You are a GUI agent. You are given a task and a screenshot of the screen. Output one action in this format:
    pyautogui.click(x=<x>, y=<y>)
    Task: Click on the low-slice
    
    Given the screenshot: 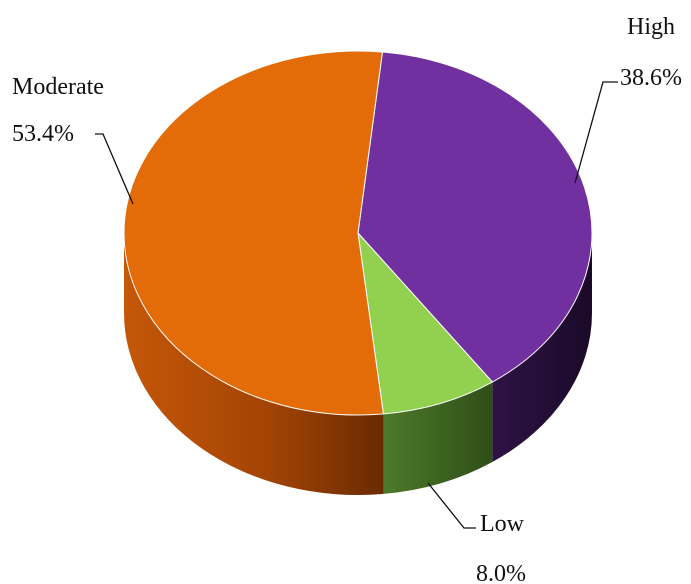 What is the action you would take?
    pyautogui.click(x=425, y=323)
    